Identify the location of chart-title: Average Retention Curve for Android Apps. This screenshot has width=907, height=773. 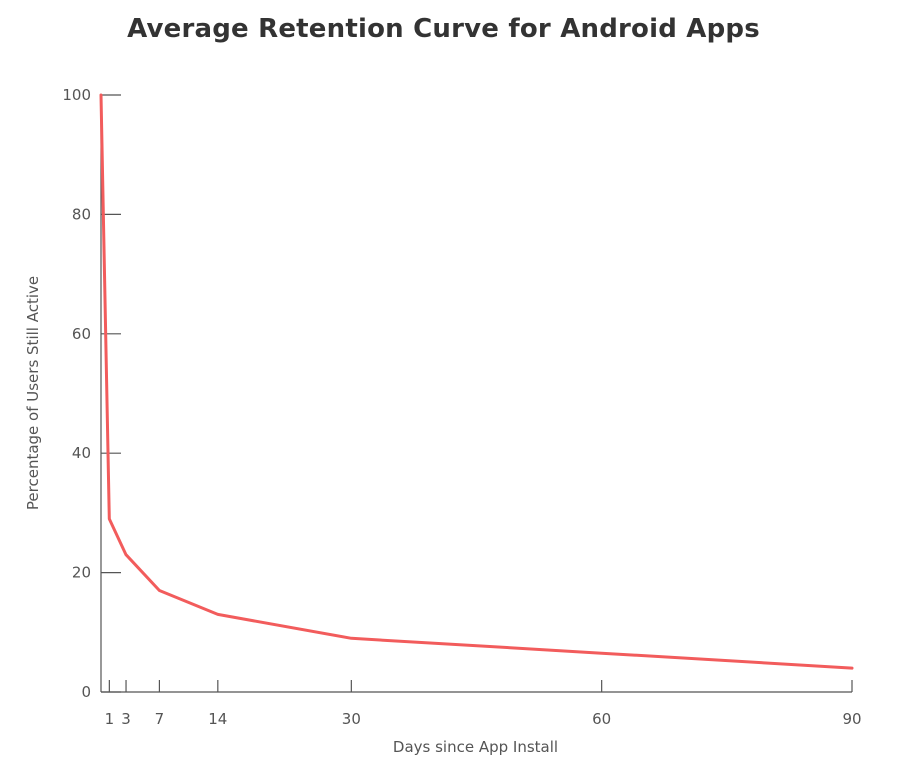
(443, 29).